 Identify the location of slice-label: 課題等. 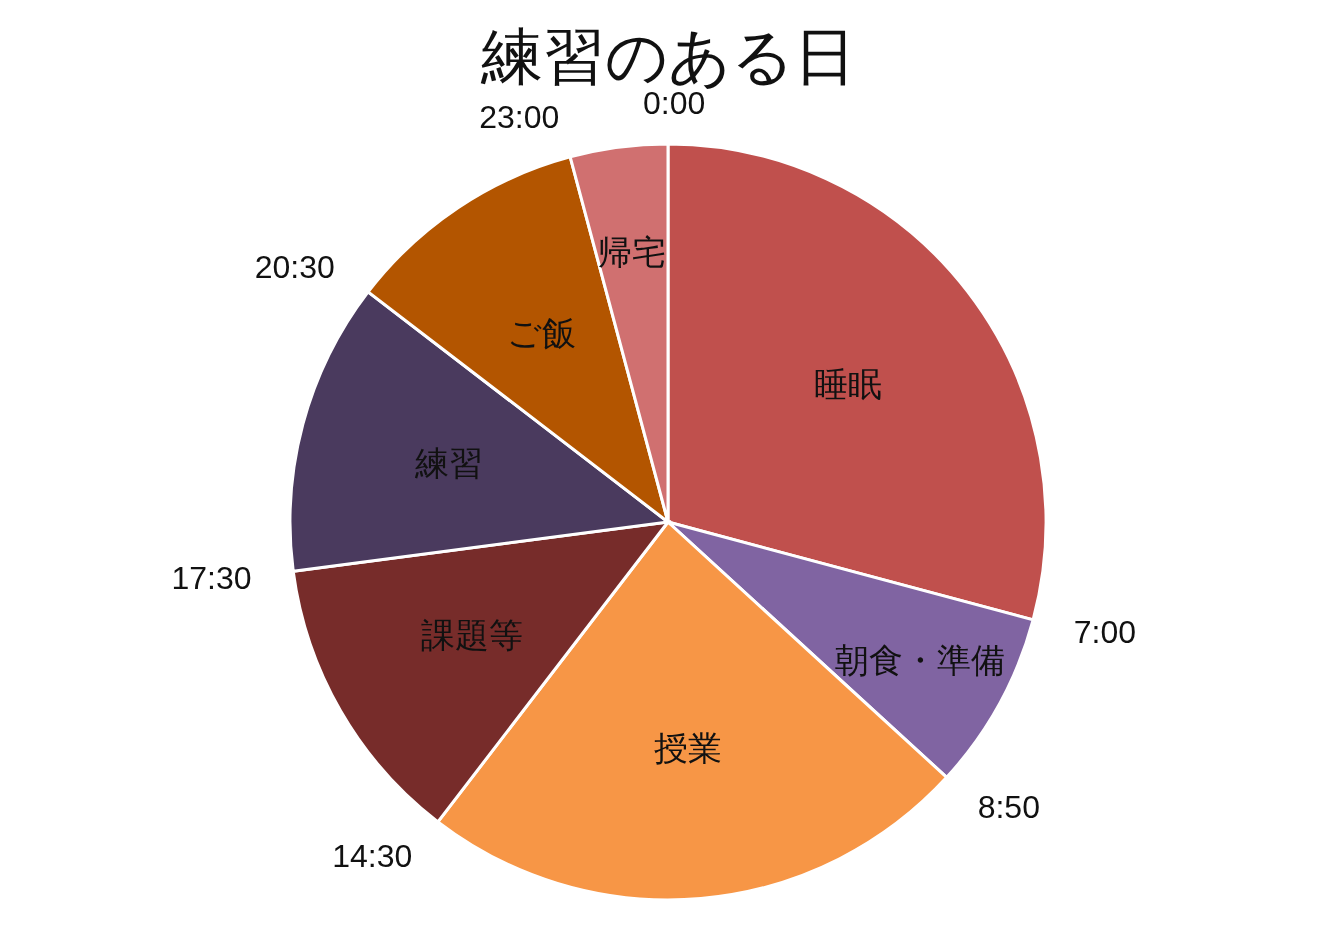
(471, 635).